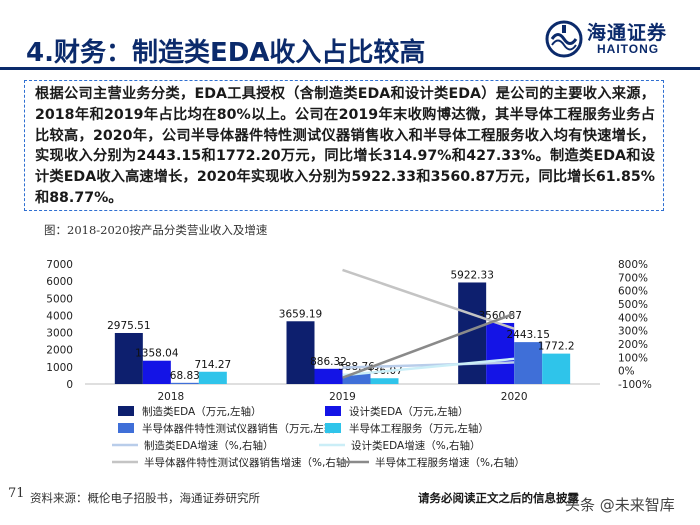  What do you see at coordinates (556, 347) in the screenshot?
I see `bar-data-label: 1772.2` at bounding box center [556, 347].